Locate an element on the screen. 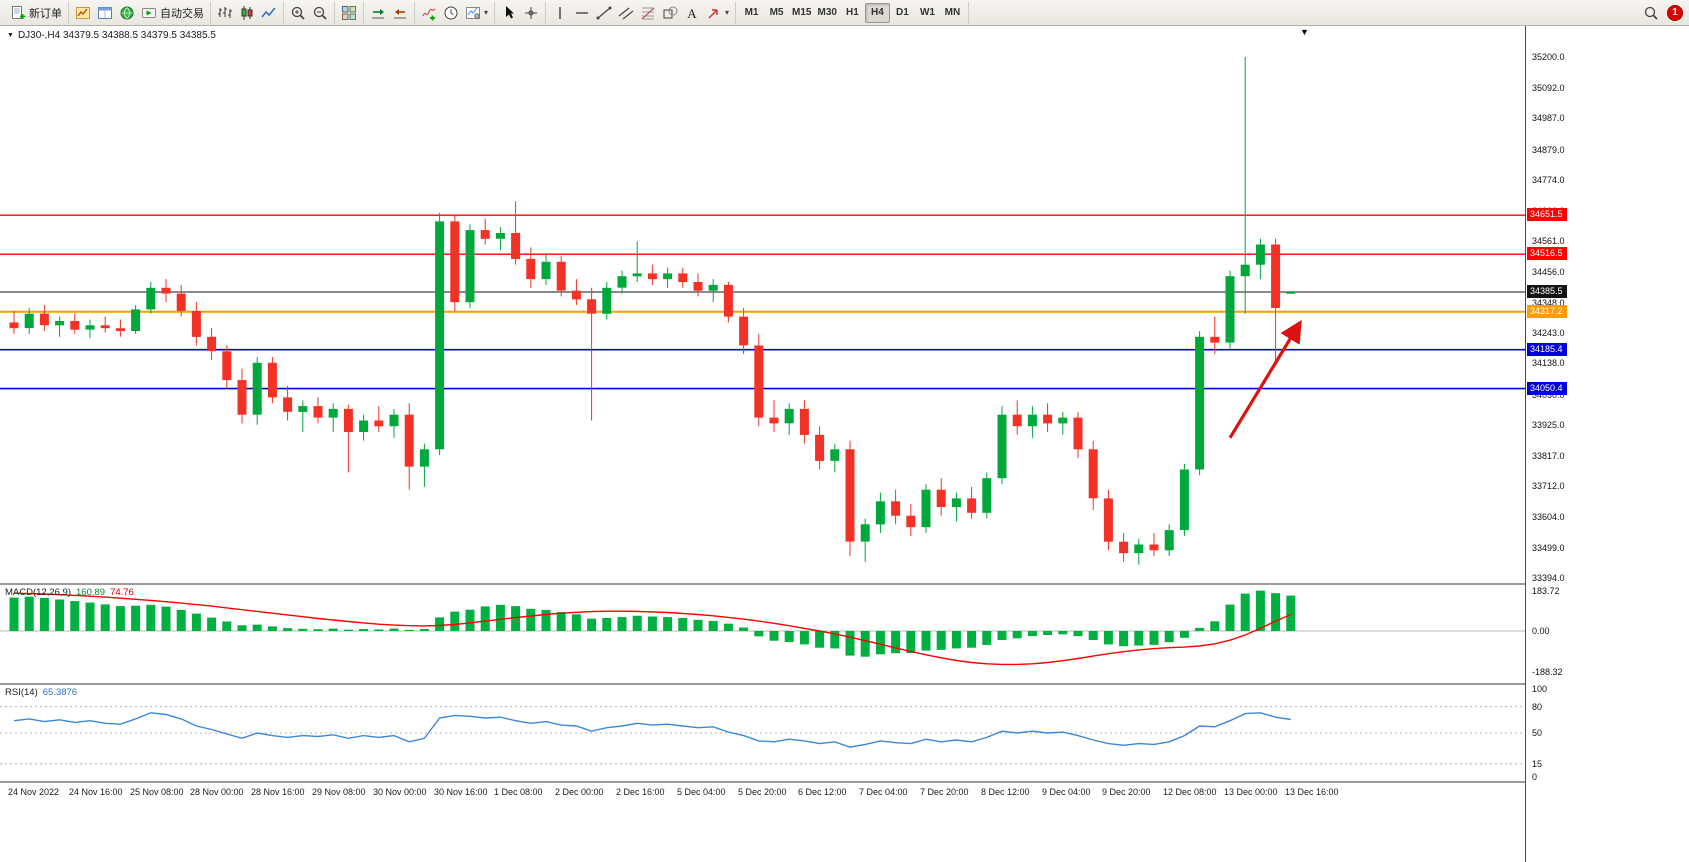 The image size is (1689, 862). chart-end-marker: ▼ is located at coordinates (1304, 32).